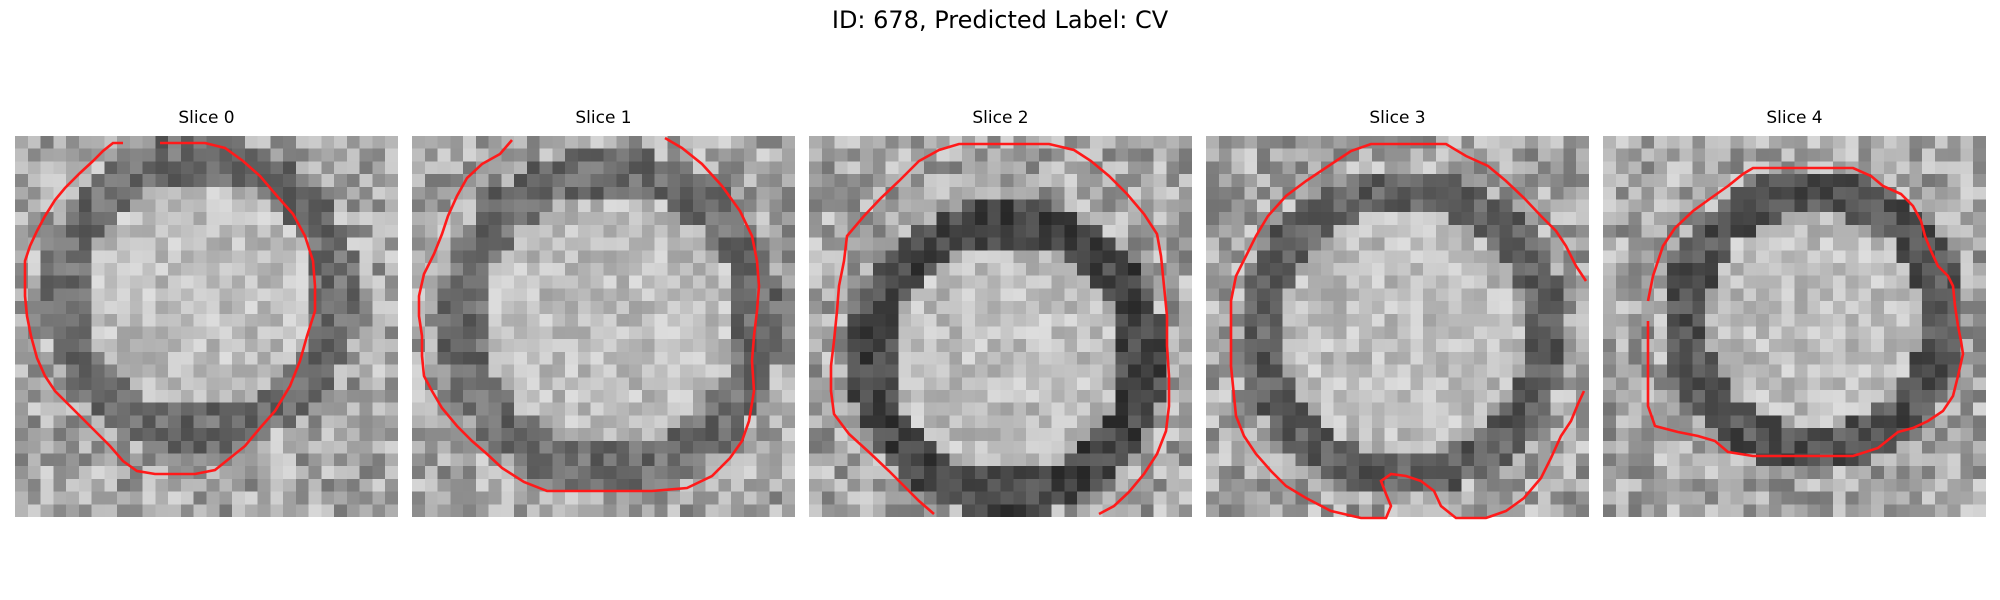  I want to click on slice-title-1: Slice 1, so click(603, 118).